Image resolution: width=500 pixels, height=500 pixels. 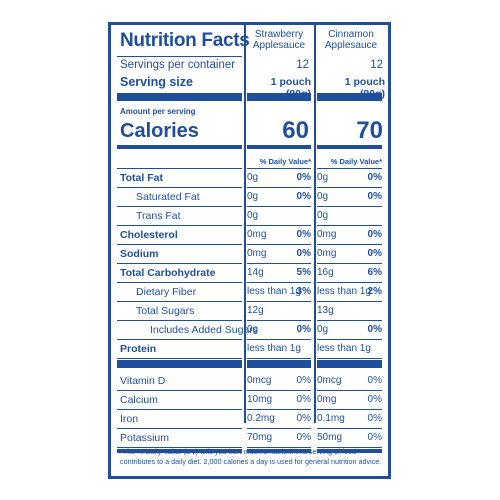 I want to click on amount-cinnamon: 0.1mg, so click(x=331, y=418).